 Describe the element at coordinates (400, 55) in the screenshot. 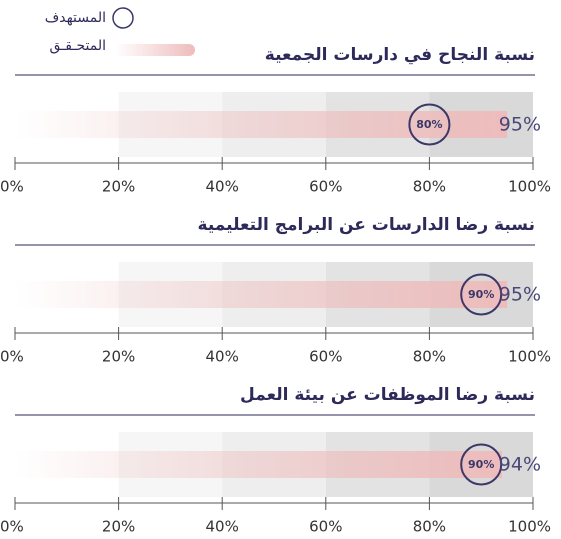

I see `chart-title: نسبة النجاح في دارسات الجمعية` at that location.